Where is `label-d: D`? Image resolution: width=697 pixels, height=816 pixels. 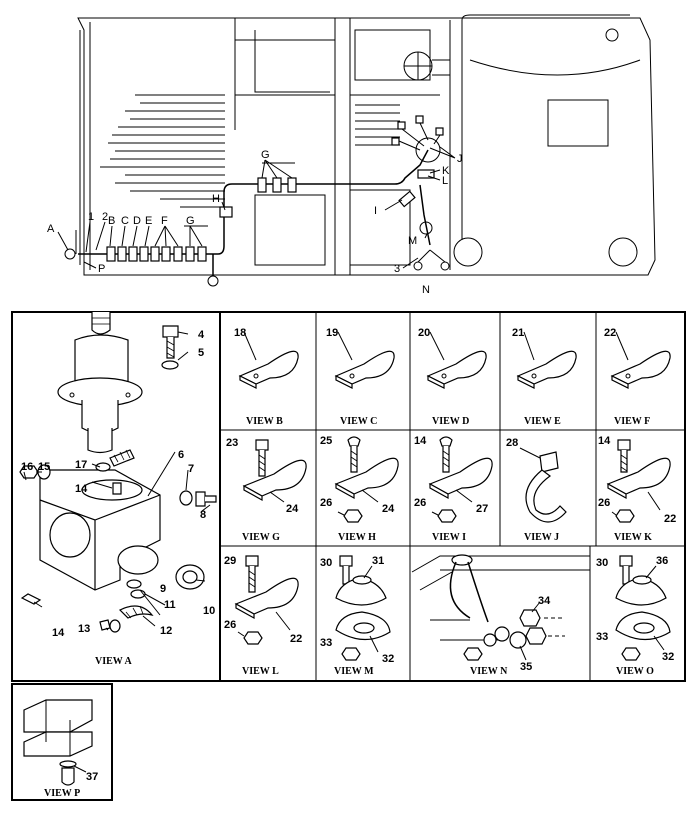
label-d: D is located at coordinates (137, 221).